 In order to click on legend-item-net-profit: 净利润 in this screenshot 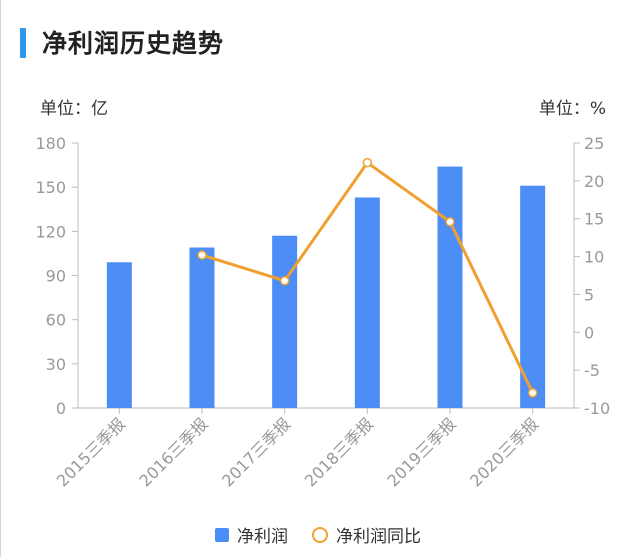, I will do `click(251, 534)`.